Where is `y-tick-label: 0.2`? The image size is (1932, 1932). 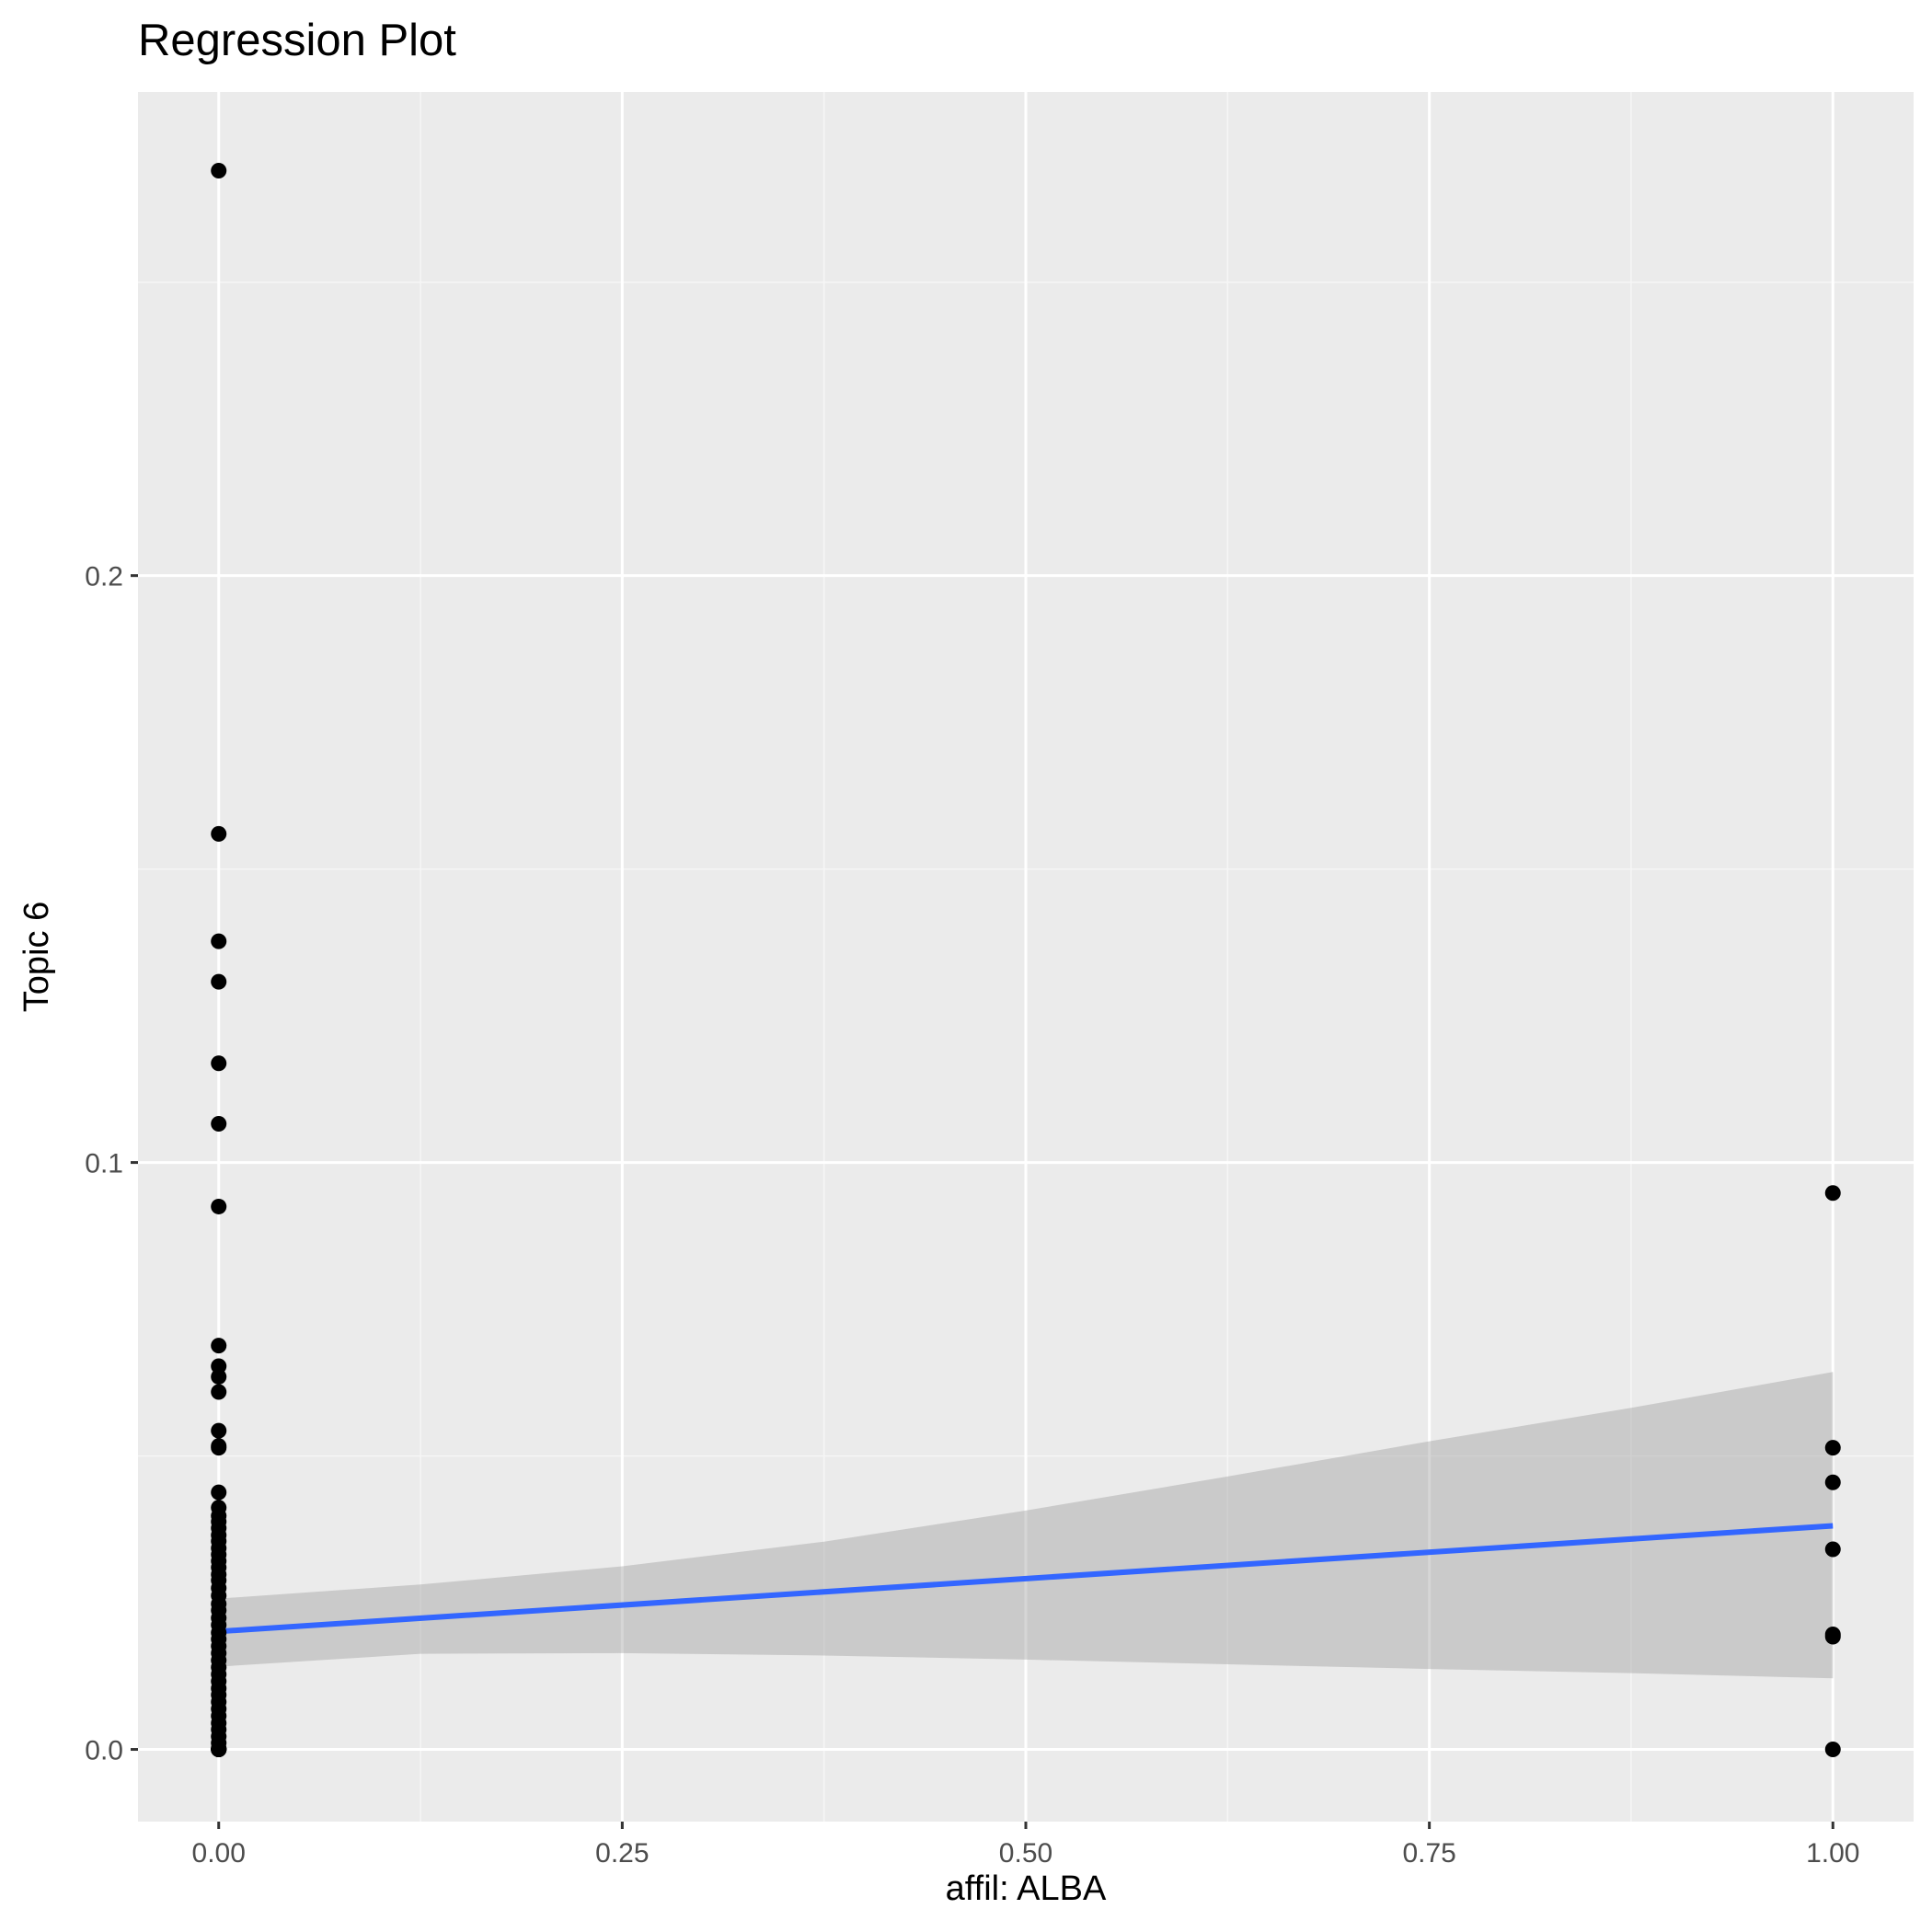 y-tick-label: 0.2 is located at coordinates (104, 577).